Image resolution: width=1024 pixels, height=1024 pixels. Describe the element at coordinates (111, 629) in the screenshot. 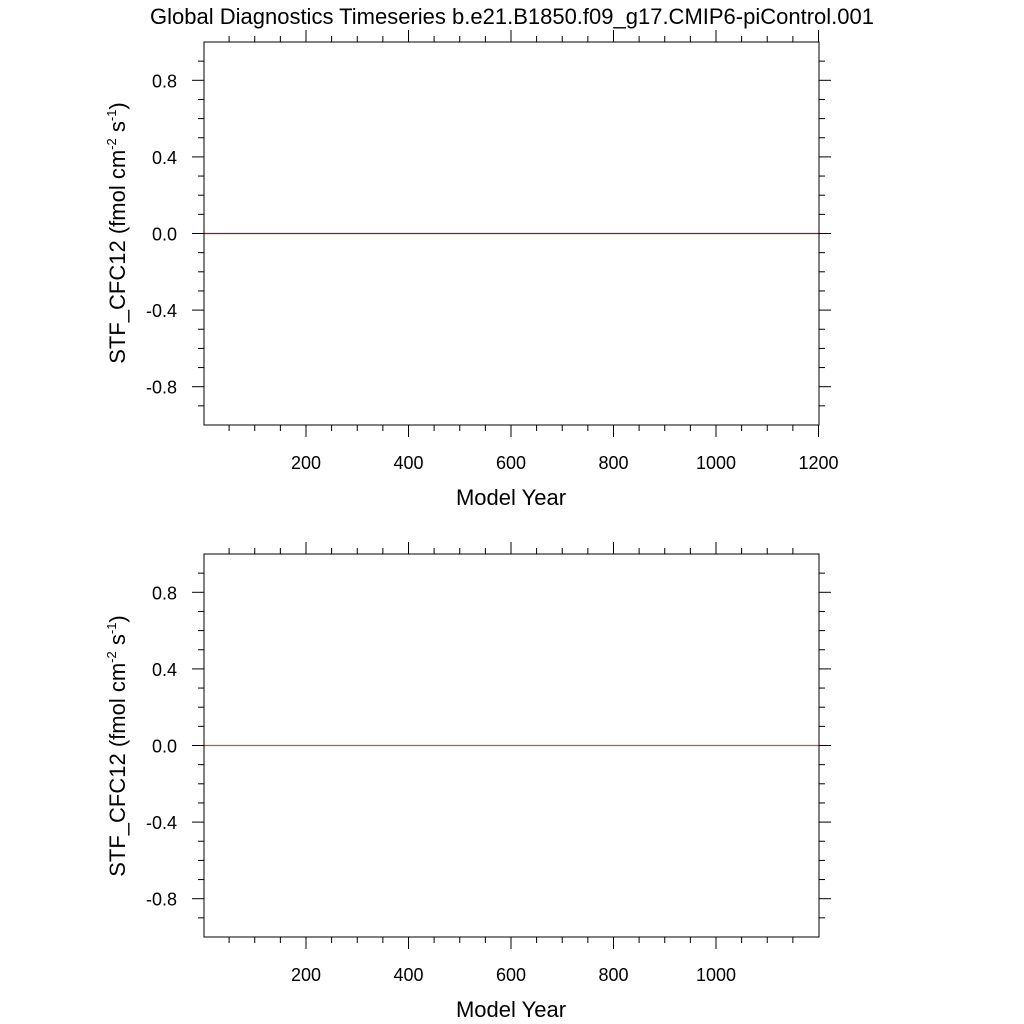

I see `panel-2-ylabel-sup2: -1` at that location.